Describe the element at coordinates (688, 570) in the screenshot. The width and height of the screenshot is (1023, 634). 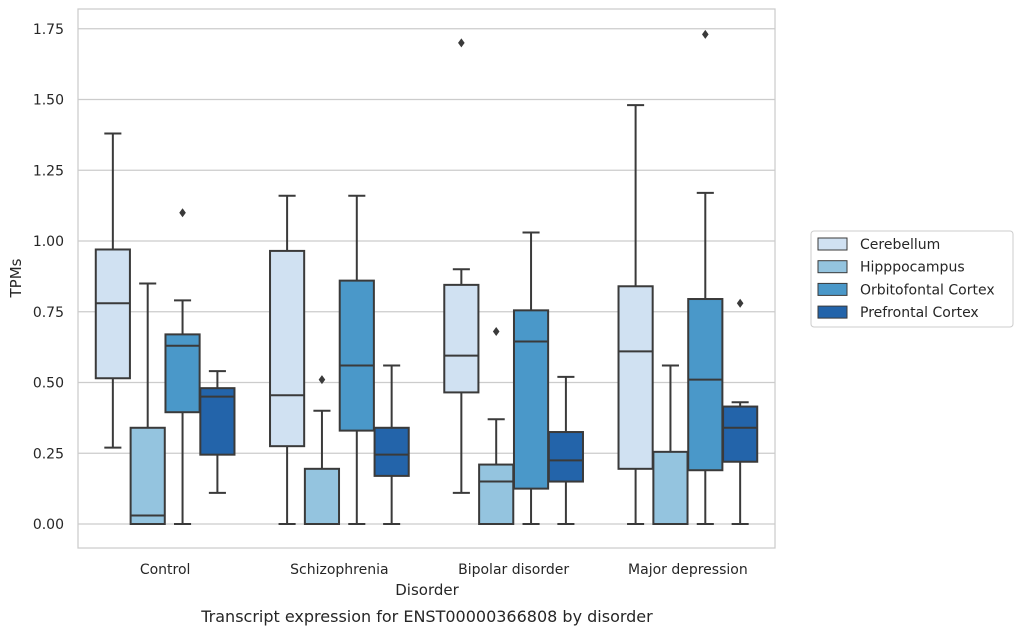
I see `x-tick-label: Major depression` at that location.